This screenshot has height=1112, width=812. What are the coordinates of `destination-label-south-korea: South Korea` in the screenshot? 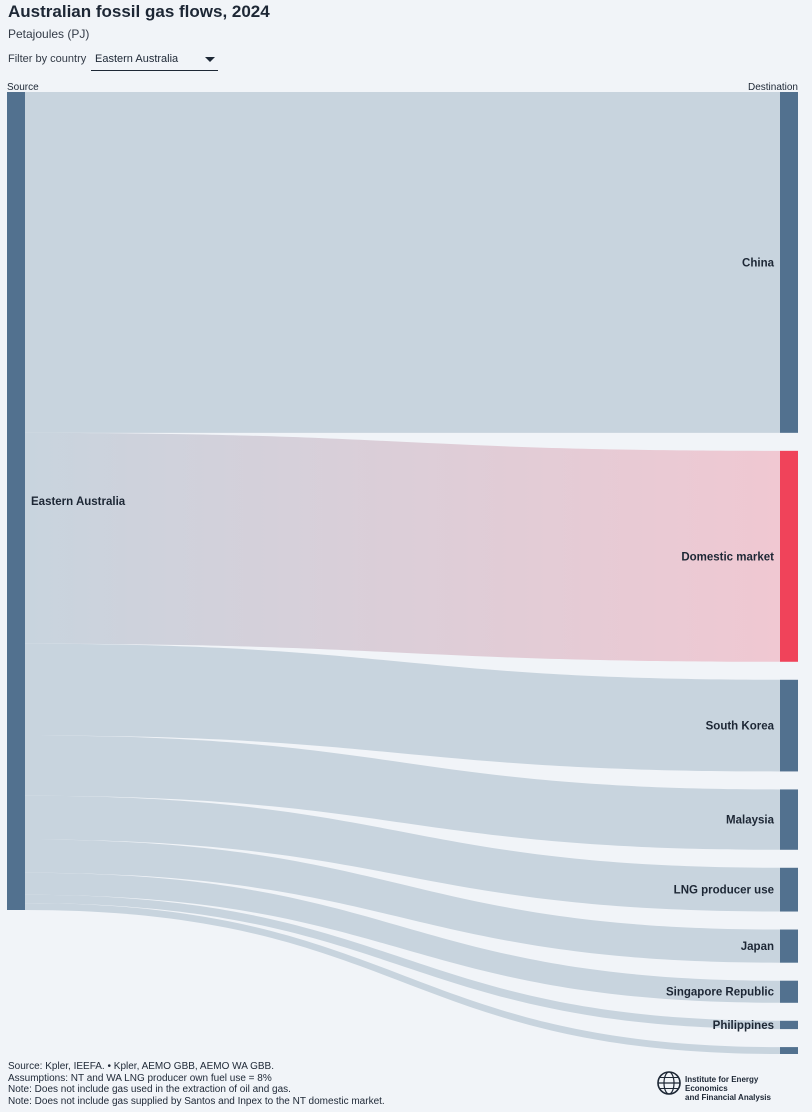 It's located at (740, 727).